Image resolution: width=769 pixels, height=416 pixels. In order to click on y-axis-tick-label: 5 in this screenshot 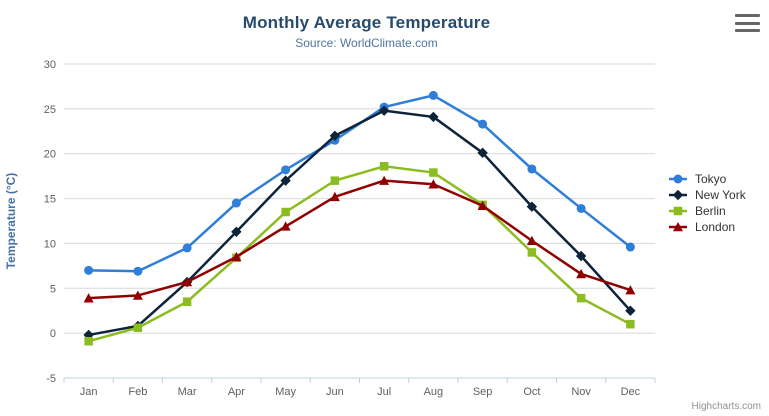, I will do `click(53, 289)`.